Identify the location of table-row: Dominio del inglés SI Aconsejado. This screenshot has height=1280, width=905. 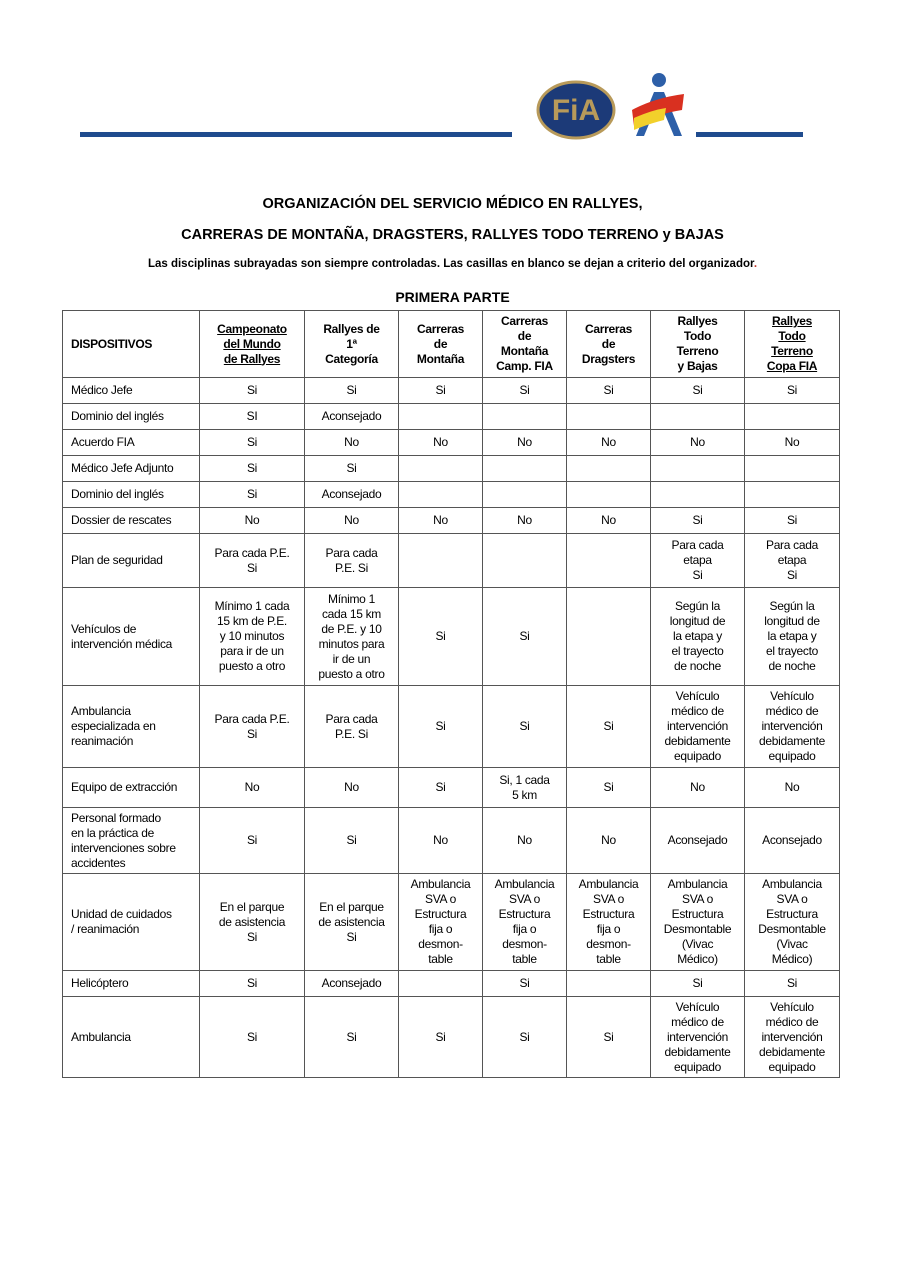
(451, 416).